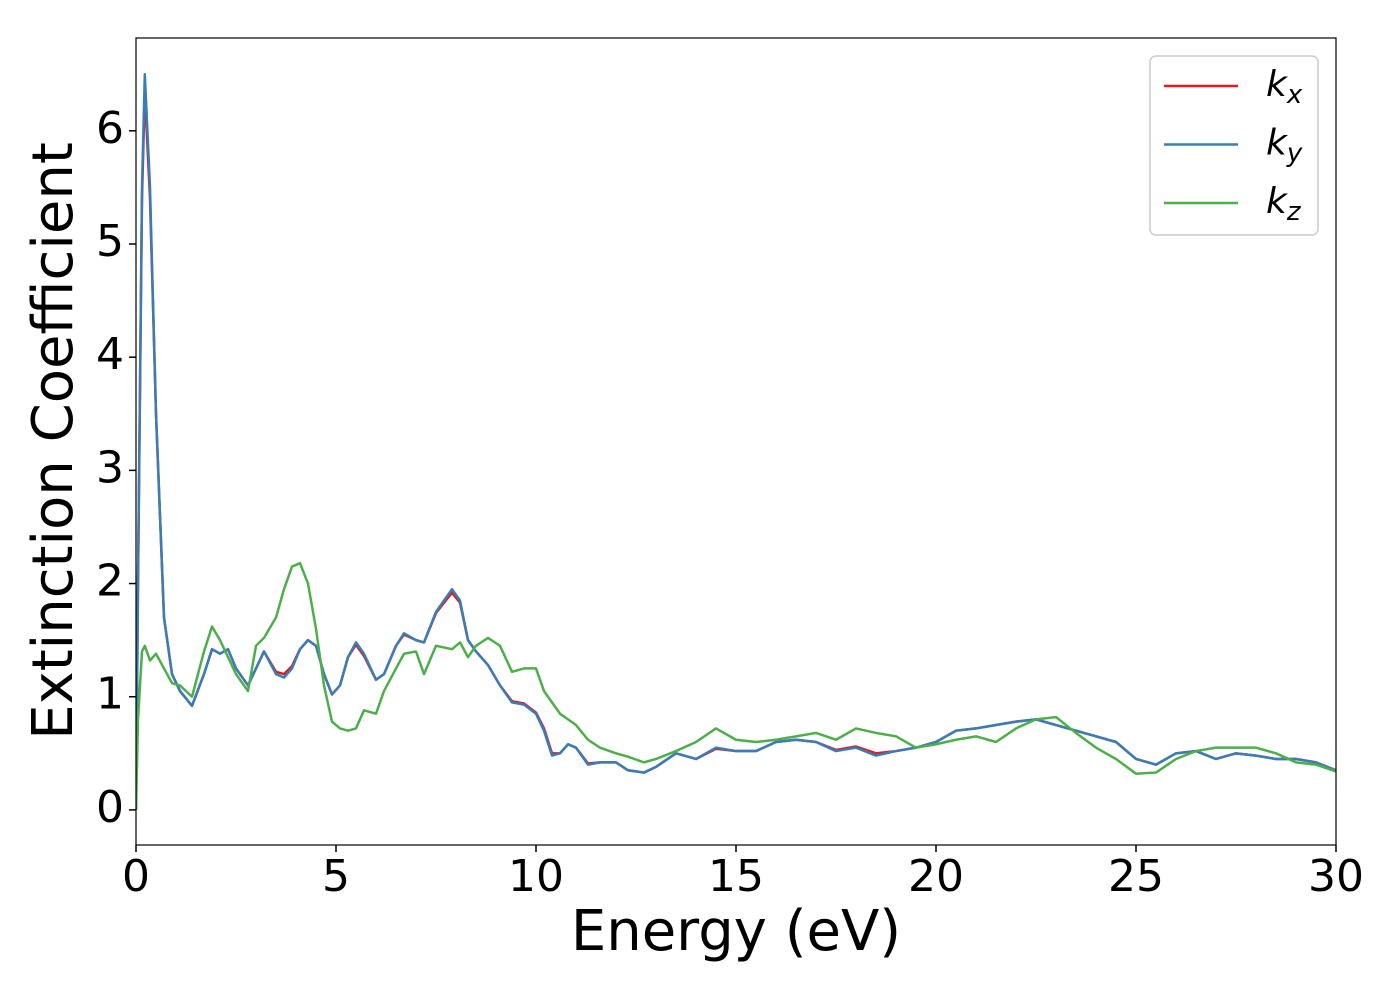  I want to click on y-tick-label: 0, so click(110, 807).